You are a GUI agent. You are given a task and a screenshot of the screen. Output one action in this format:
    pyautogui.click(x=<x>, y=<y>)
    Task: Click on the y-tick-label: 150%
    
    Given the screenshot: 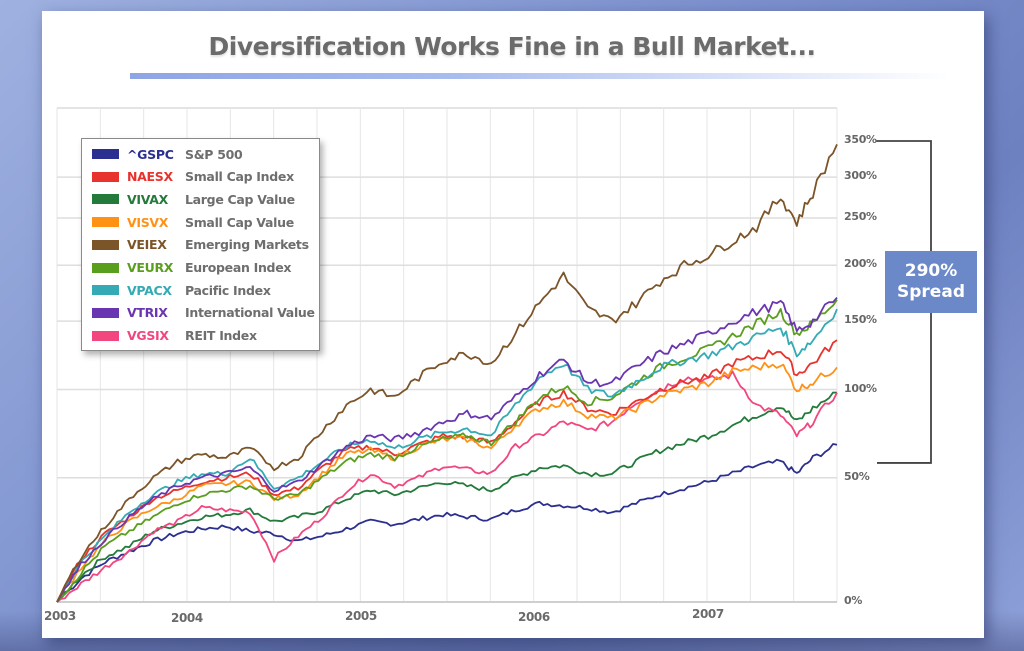 What is the action you would take?
    pyautogui.click(x=860, y=320)
    